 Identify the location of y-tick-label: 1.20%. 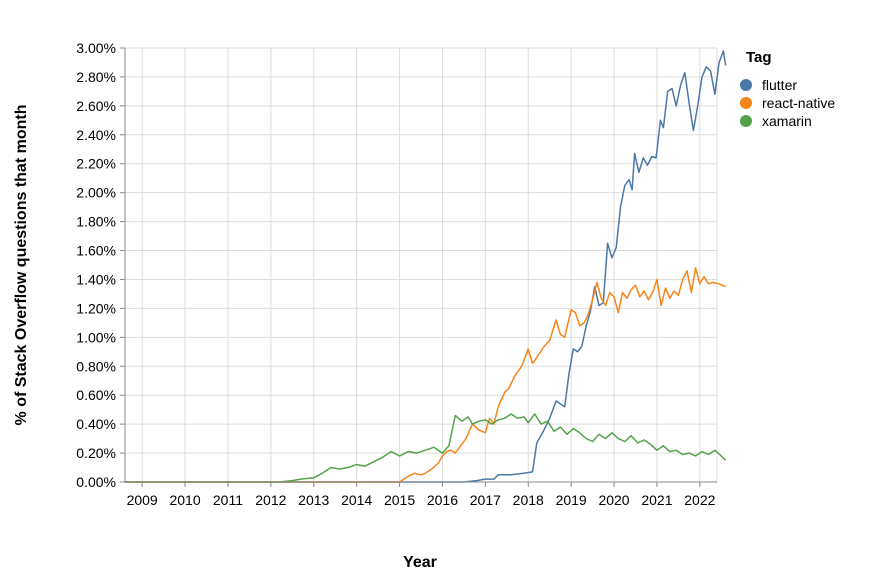
(96, 308).